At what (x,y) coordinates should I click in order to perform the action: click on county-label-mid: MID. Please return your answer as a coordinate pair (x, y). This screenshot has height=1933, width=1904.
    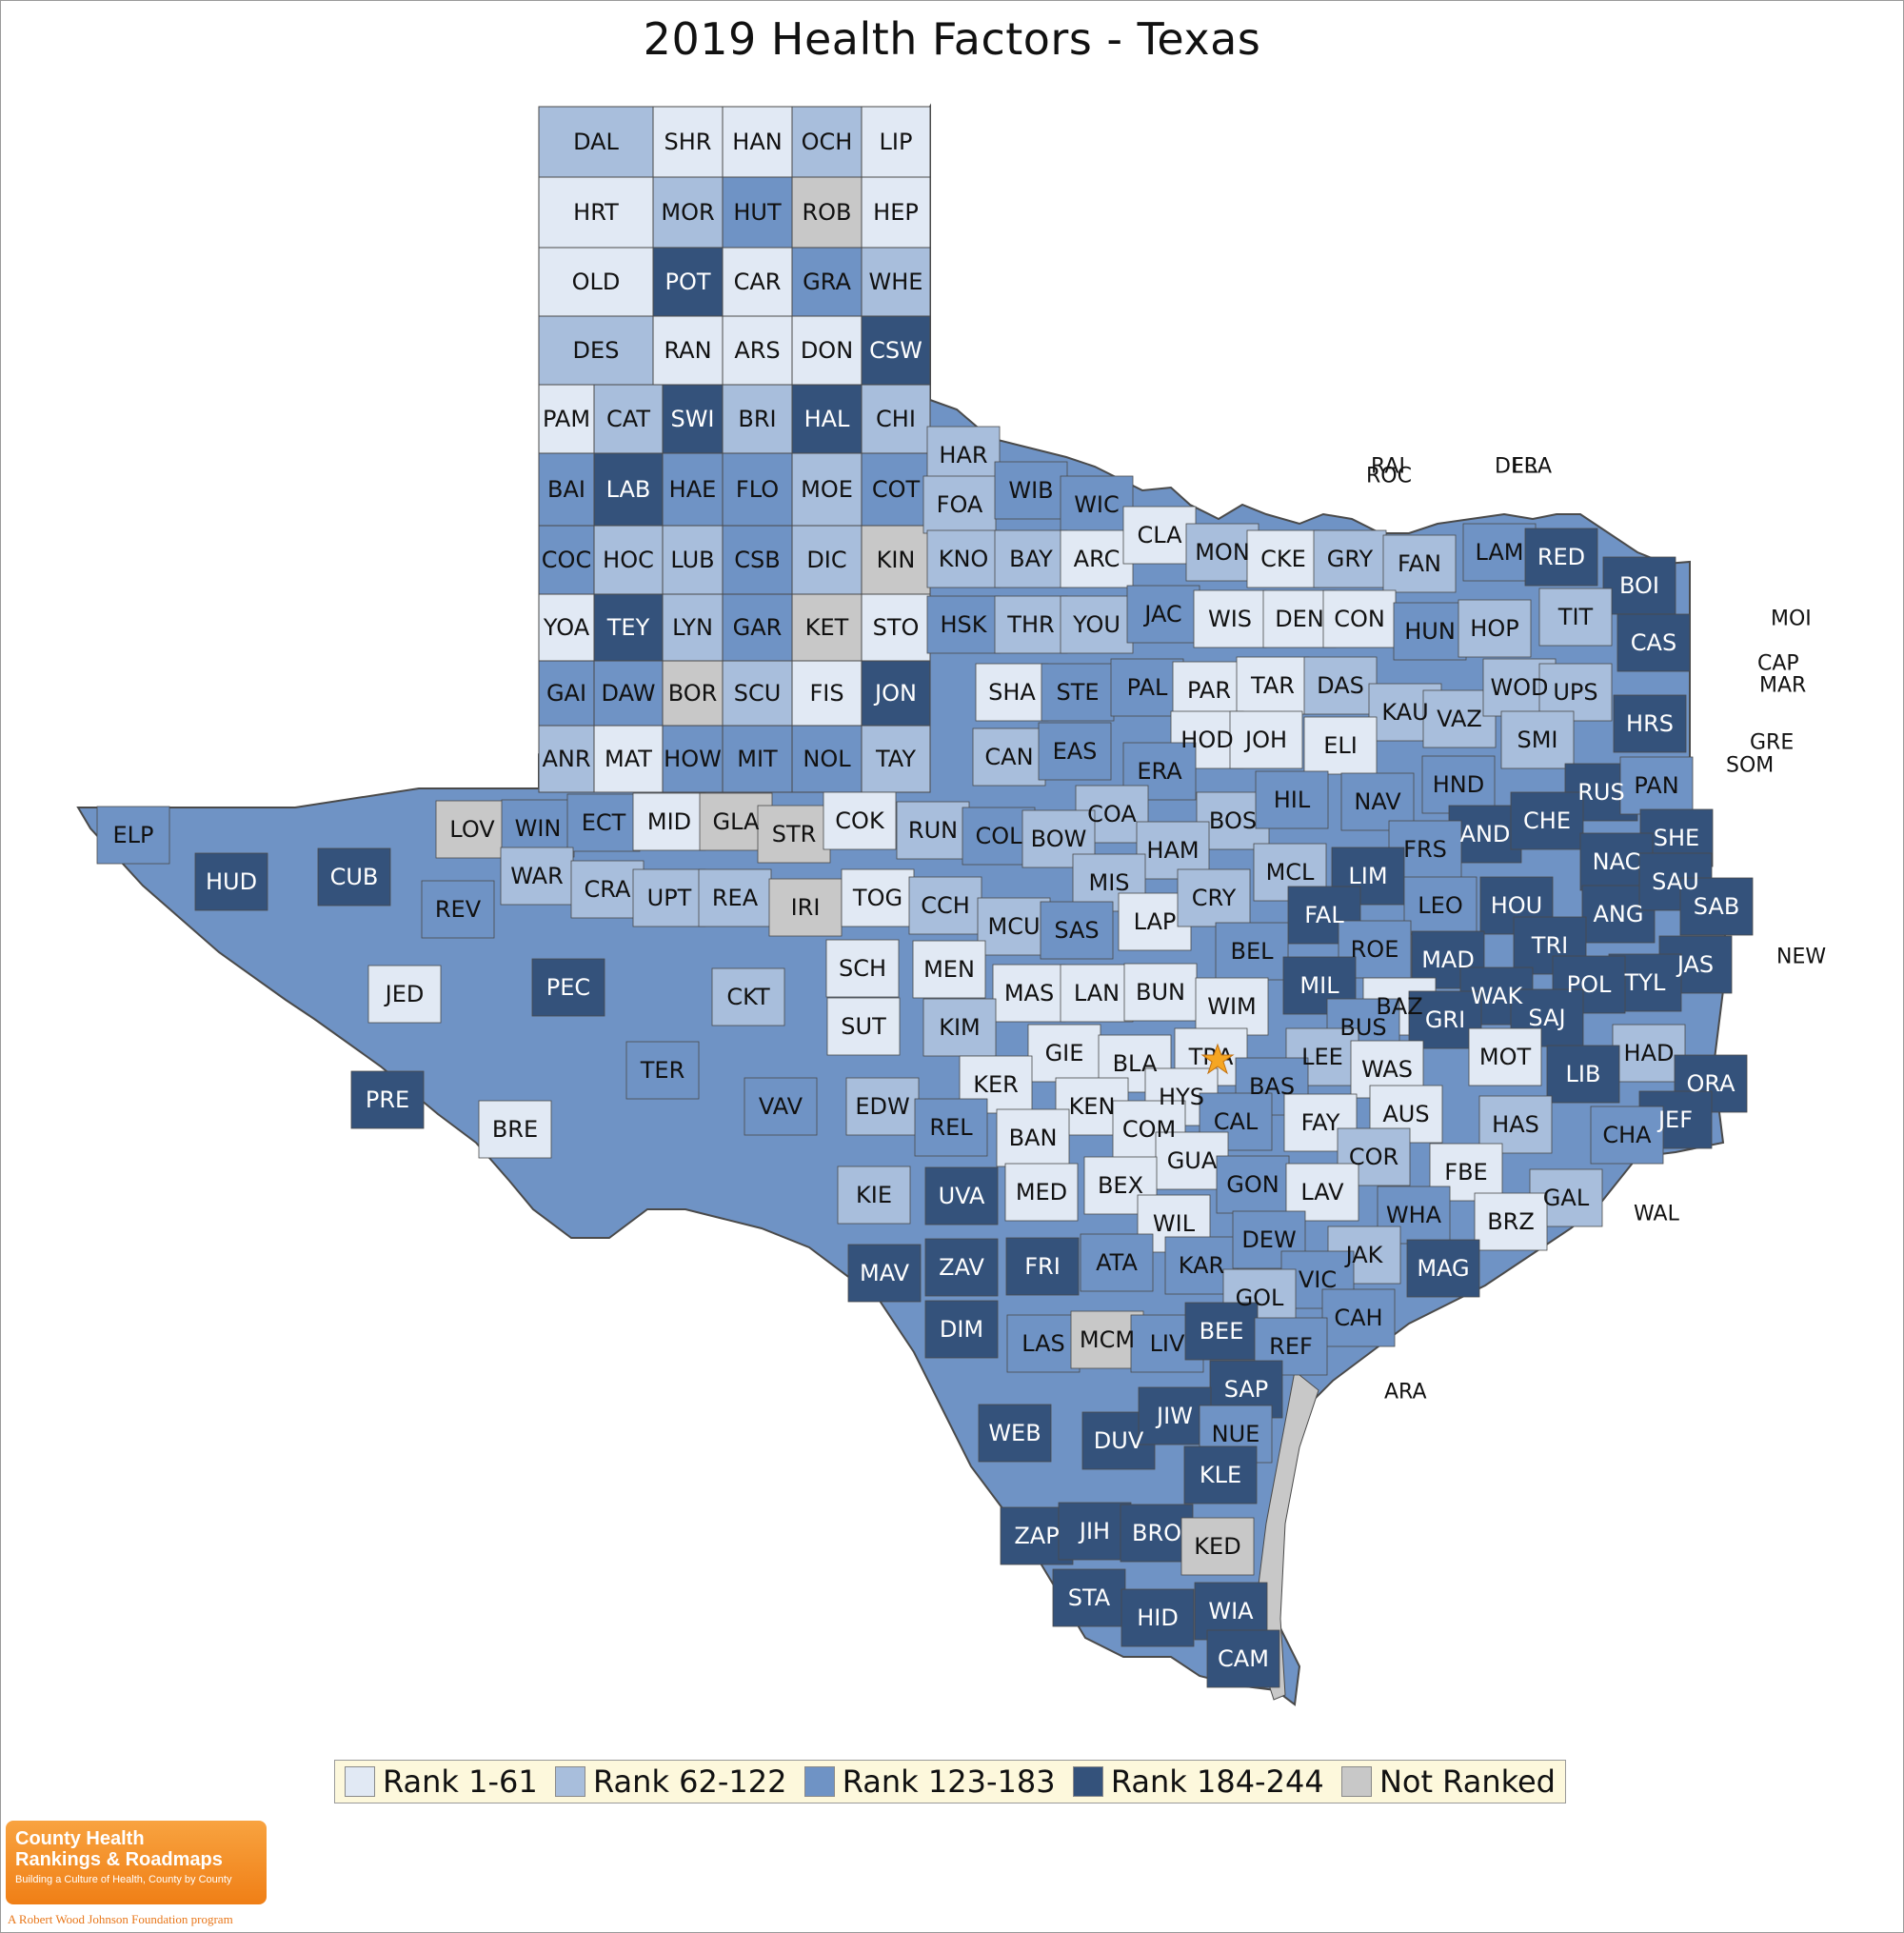
    Looking at the image, I should click on (669, 821).